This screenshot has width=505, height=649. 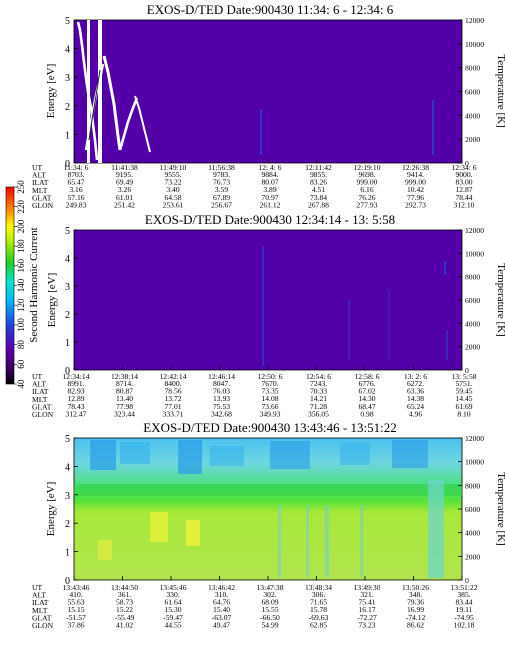 What do you see at coordinates (67, 439) in the screenshot?
I see `panel-3-ytick-label: 5` at bounding box center [67, 439].